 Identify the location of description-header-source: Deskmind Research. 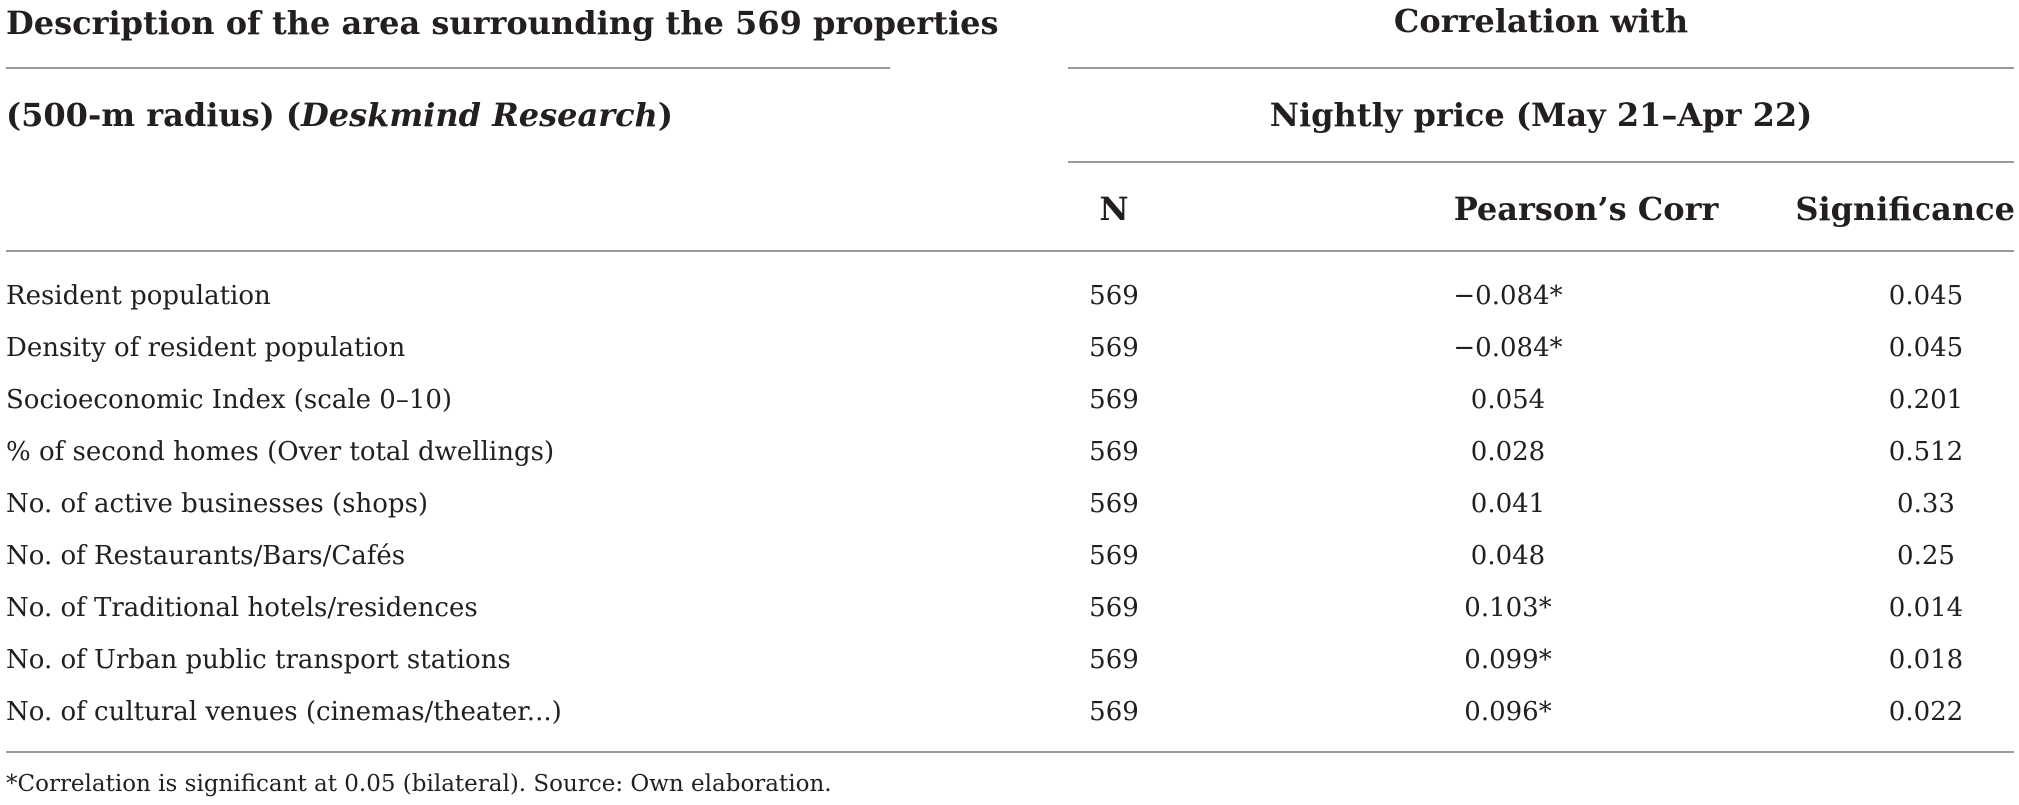
(479, 115).